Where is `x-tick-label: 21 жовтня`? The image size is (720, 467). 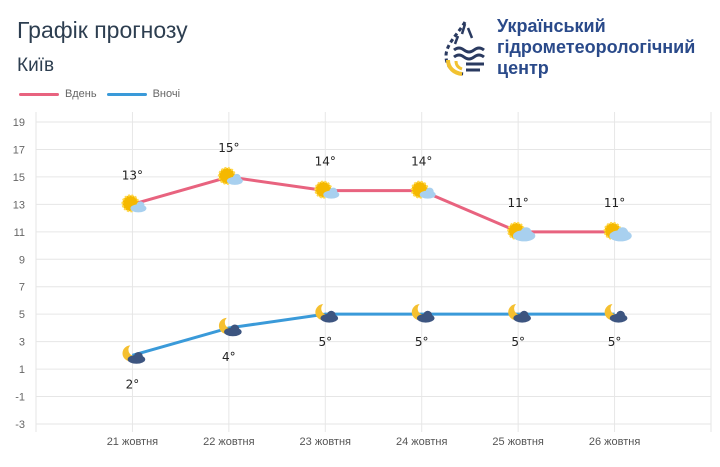 x-tick-label: 21 жовтня is located at coordinates (132, 442).